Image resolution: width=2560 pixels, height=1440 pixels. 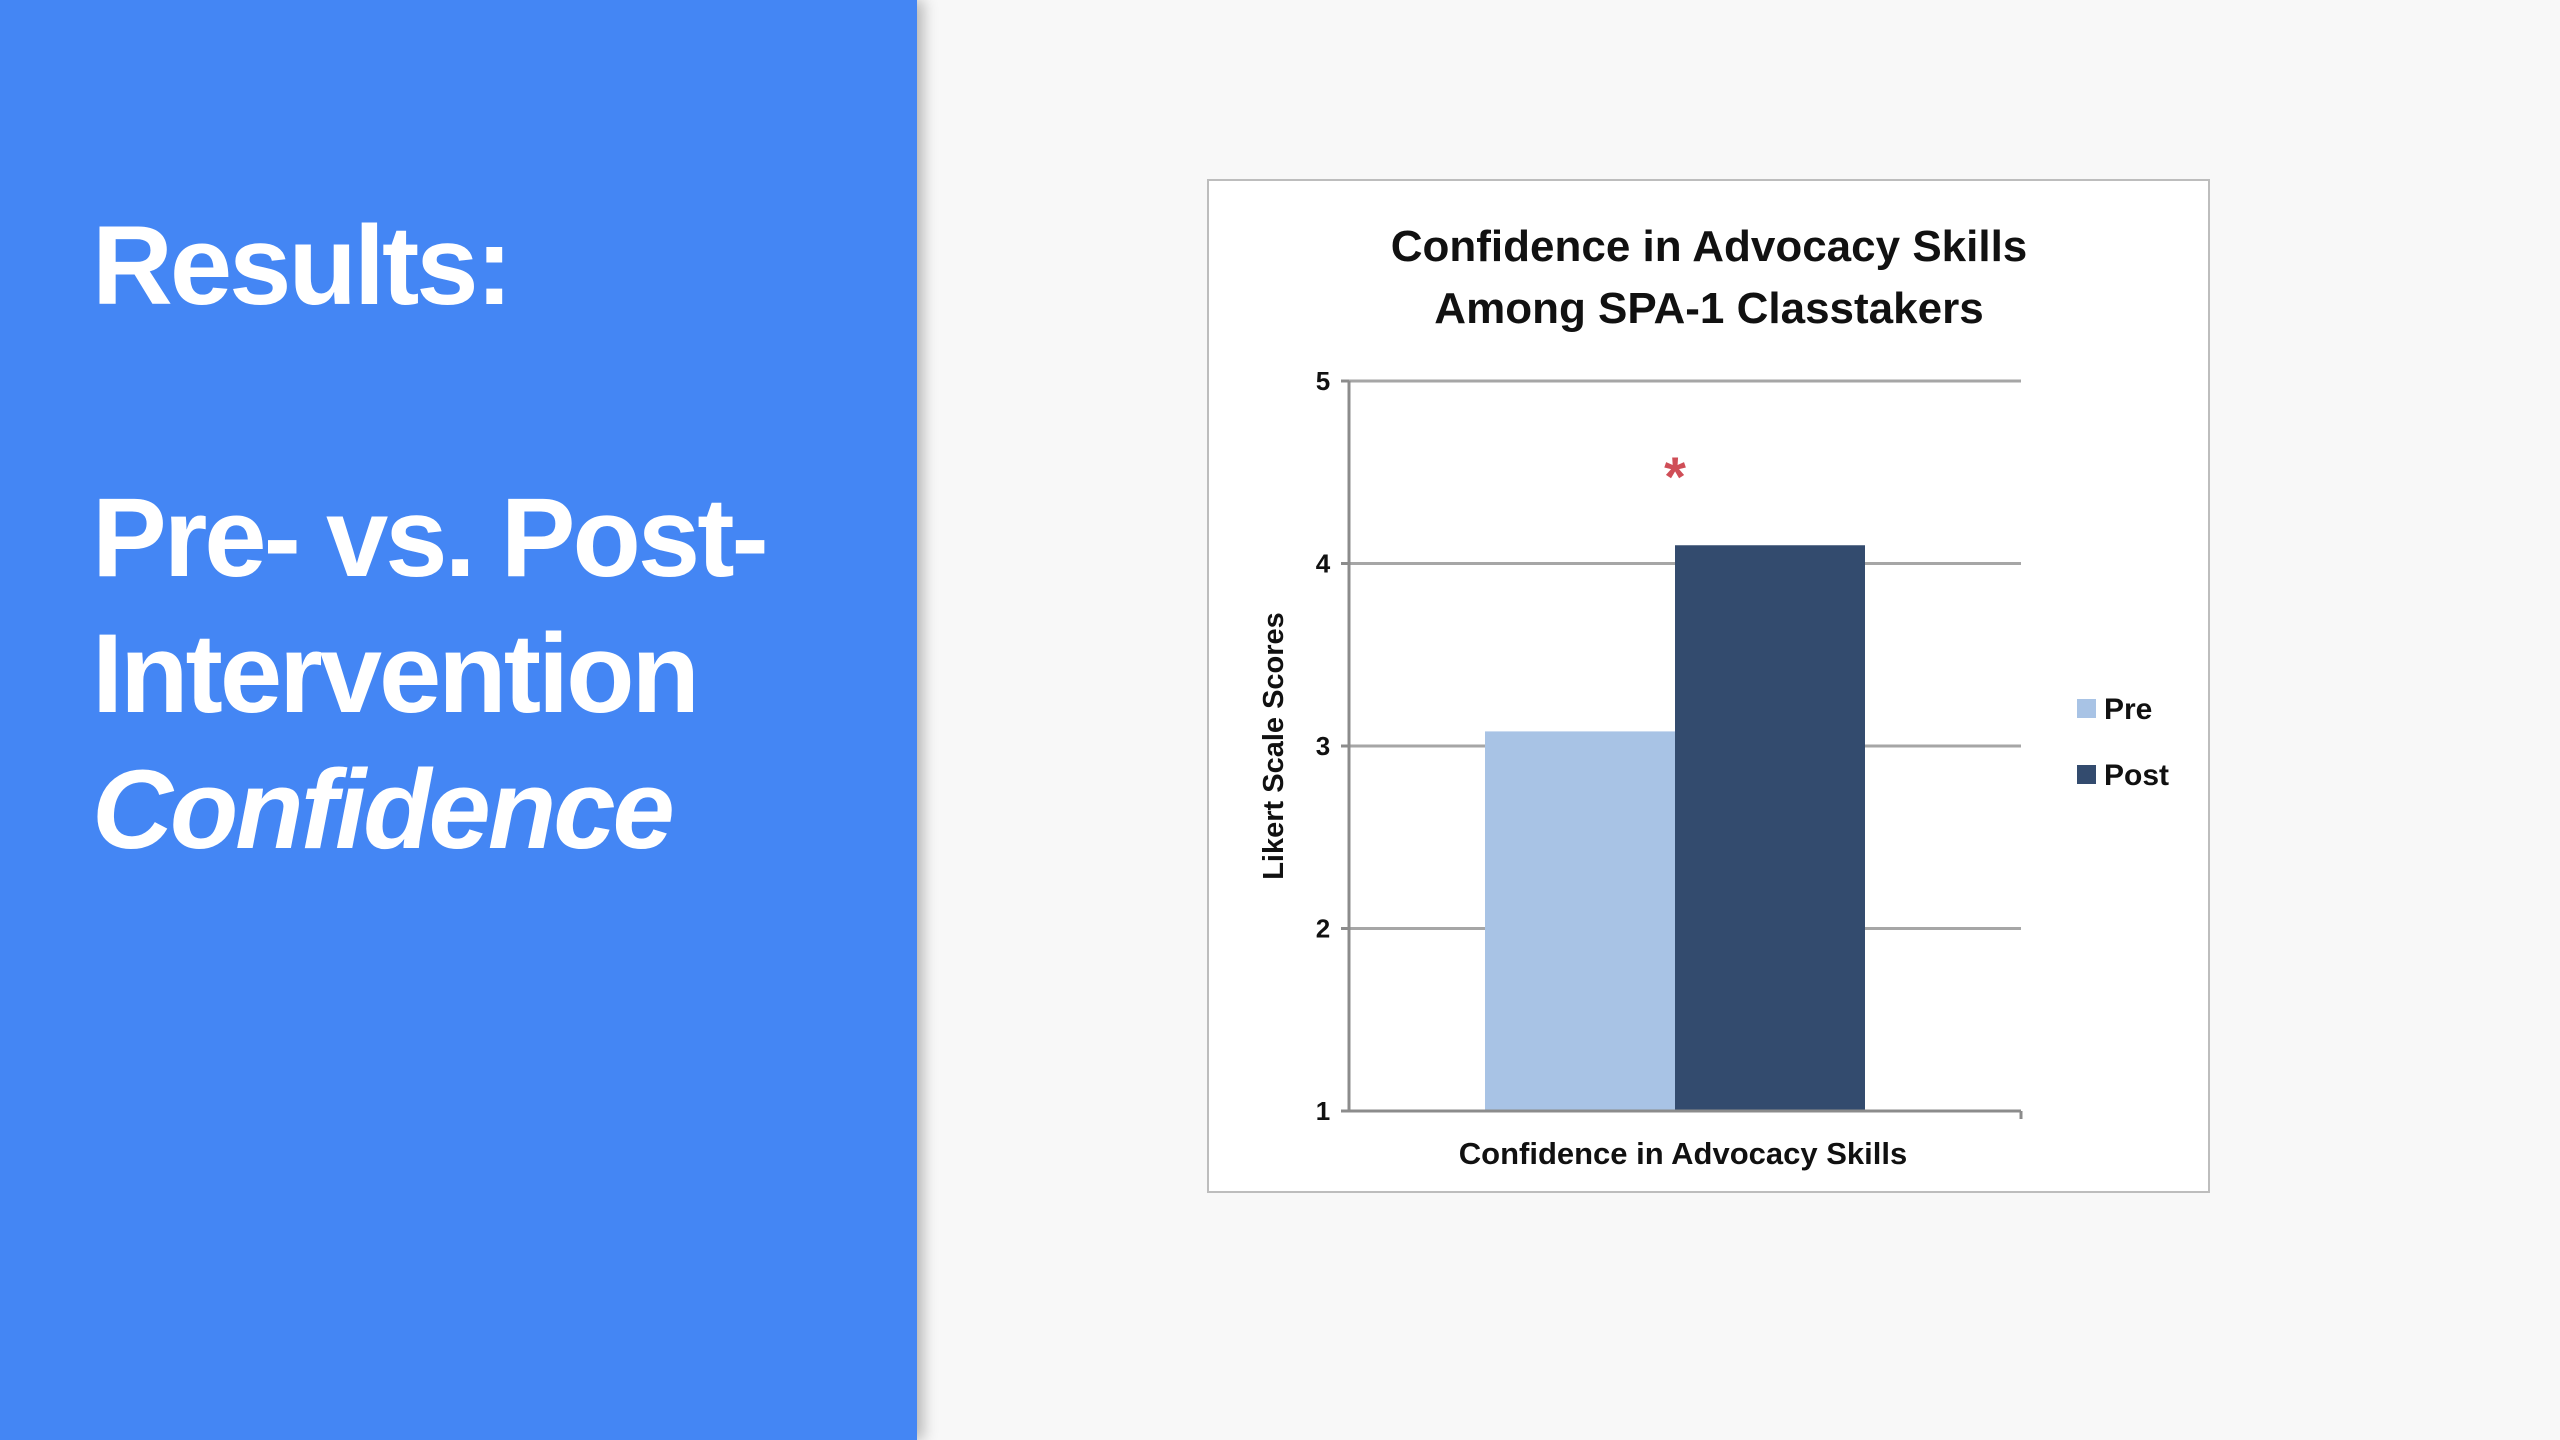 What do you see at coordinates (1770, 828) in the screenshot?
I see `bar-post` at bounding box center [1770, 828].